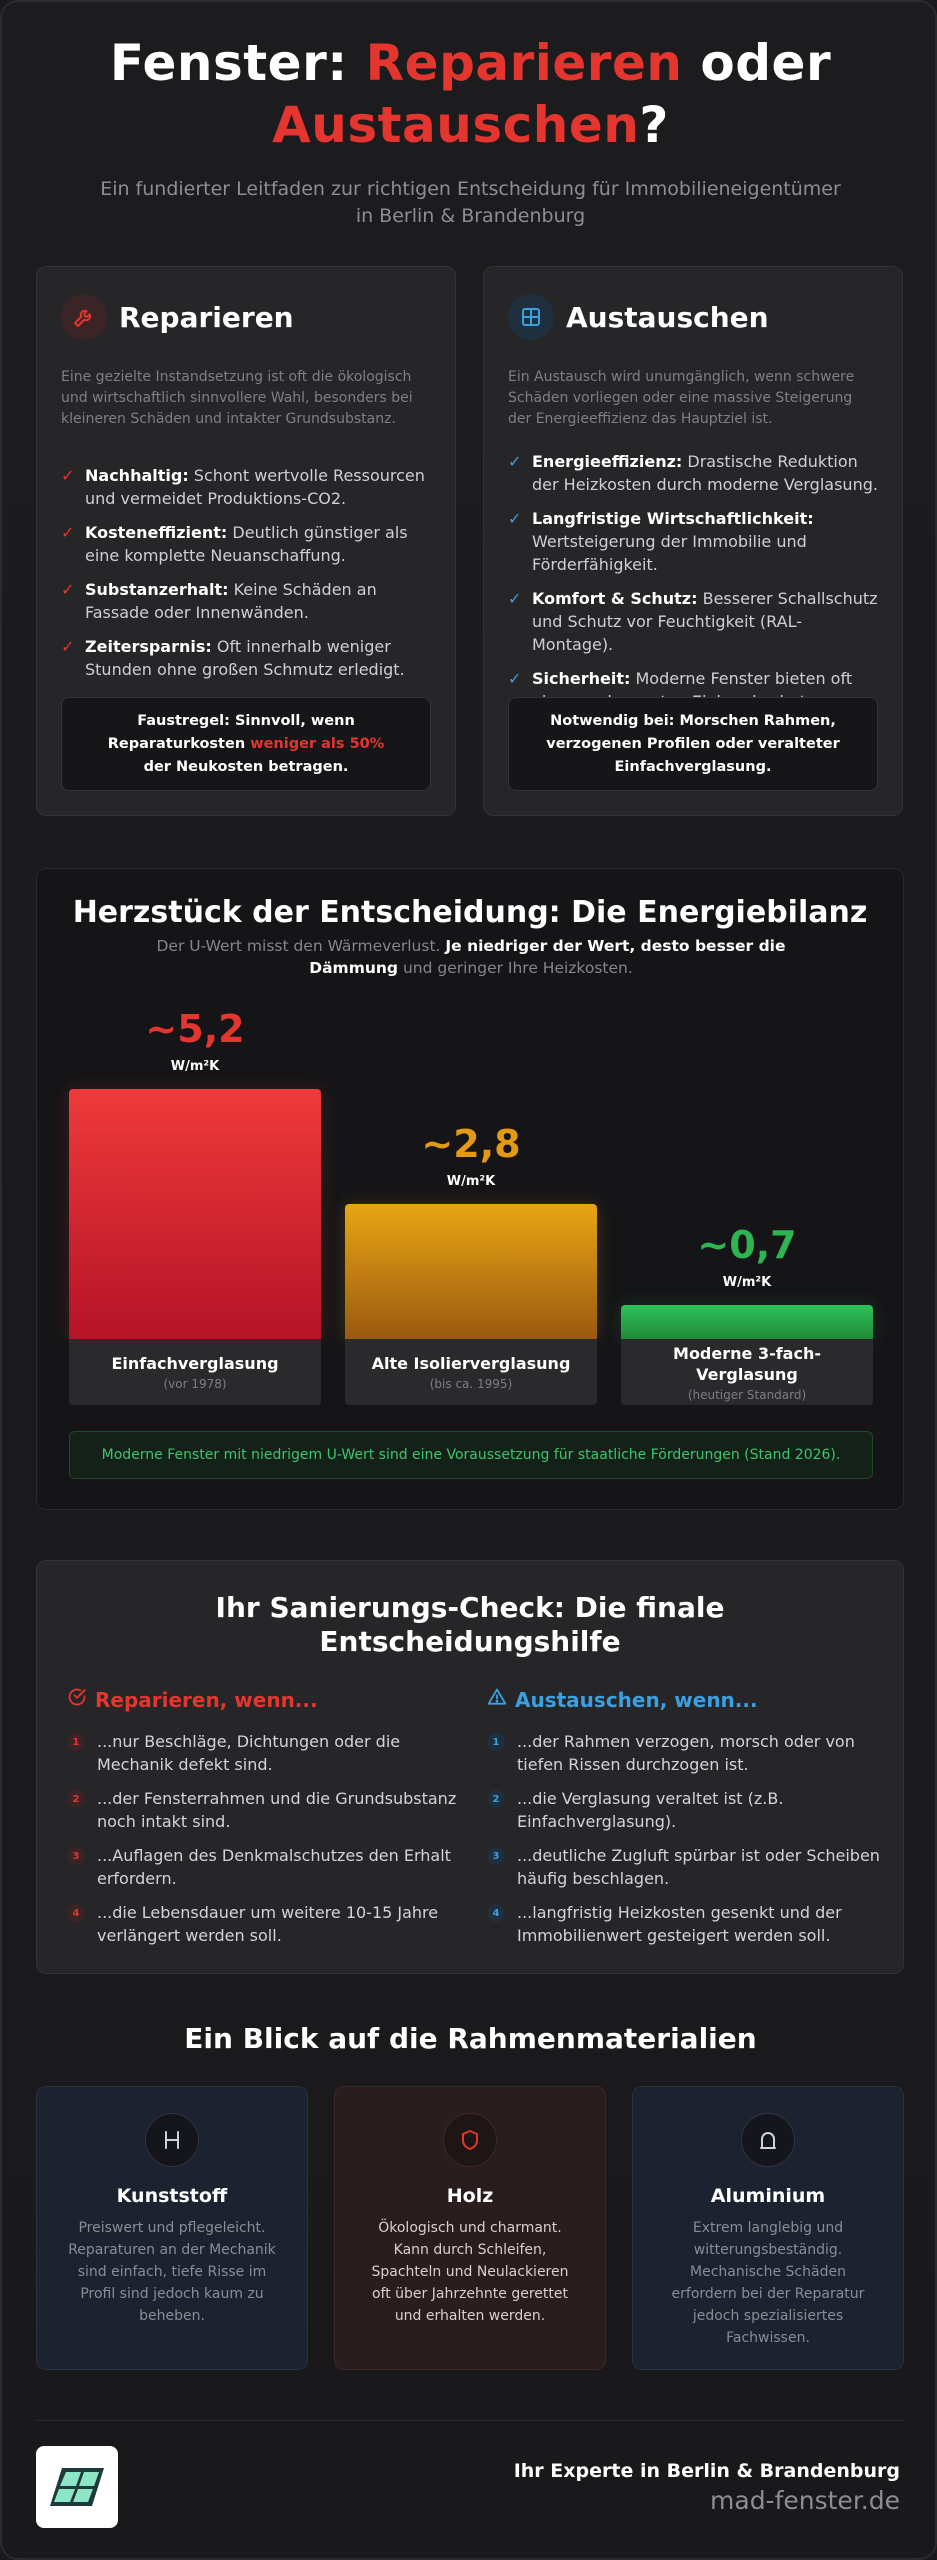 The image size is (937, 2560). What do you see at coordinates (77, 1699) in the screenshot?
I see `check-circle-icon` at bounding box center [77, 1699].